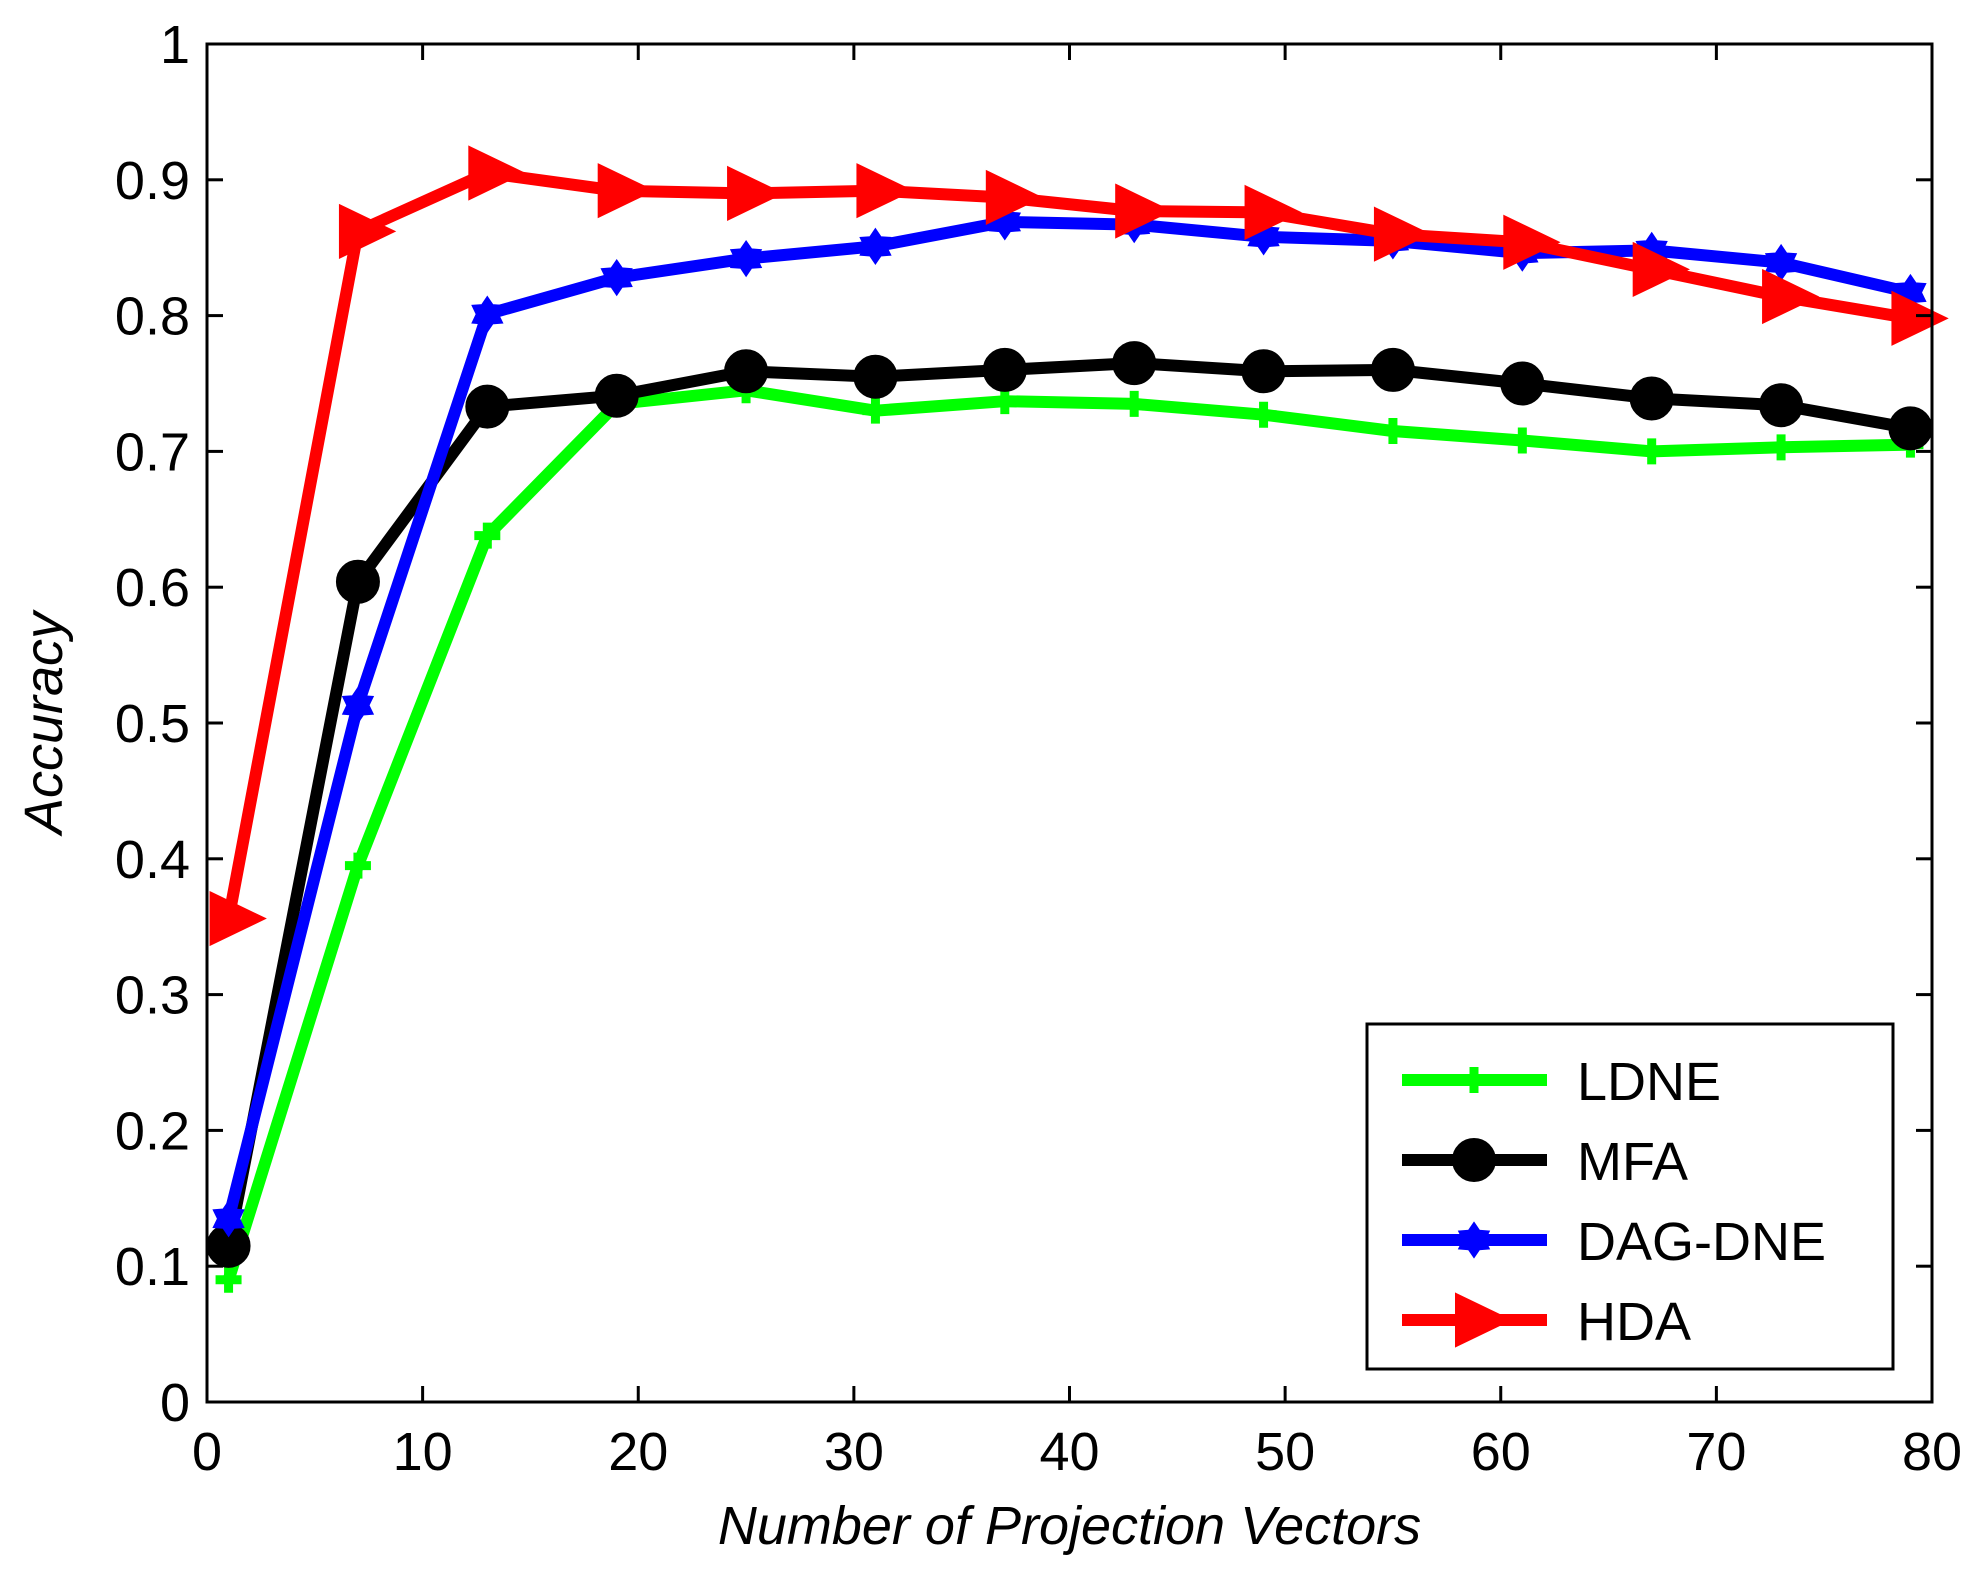 The width and height of the screenshot is (1980, 1574). Describe the element at coordinates (1285, 1452) in the screenshot. I see `x-tick-label: 50` at that location.